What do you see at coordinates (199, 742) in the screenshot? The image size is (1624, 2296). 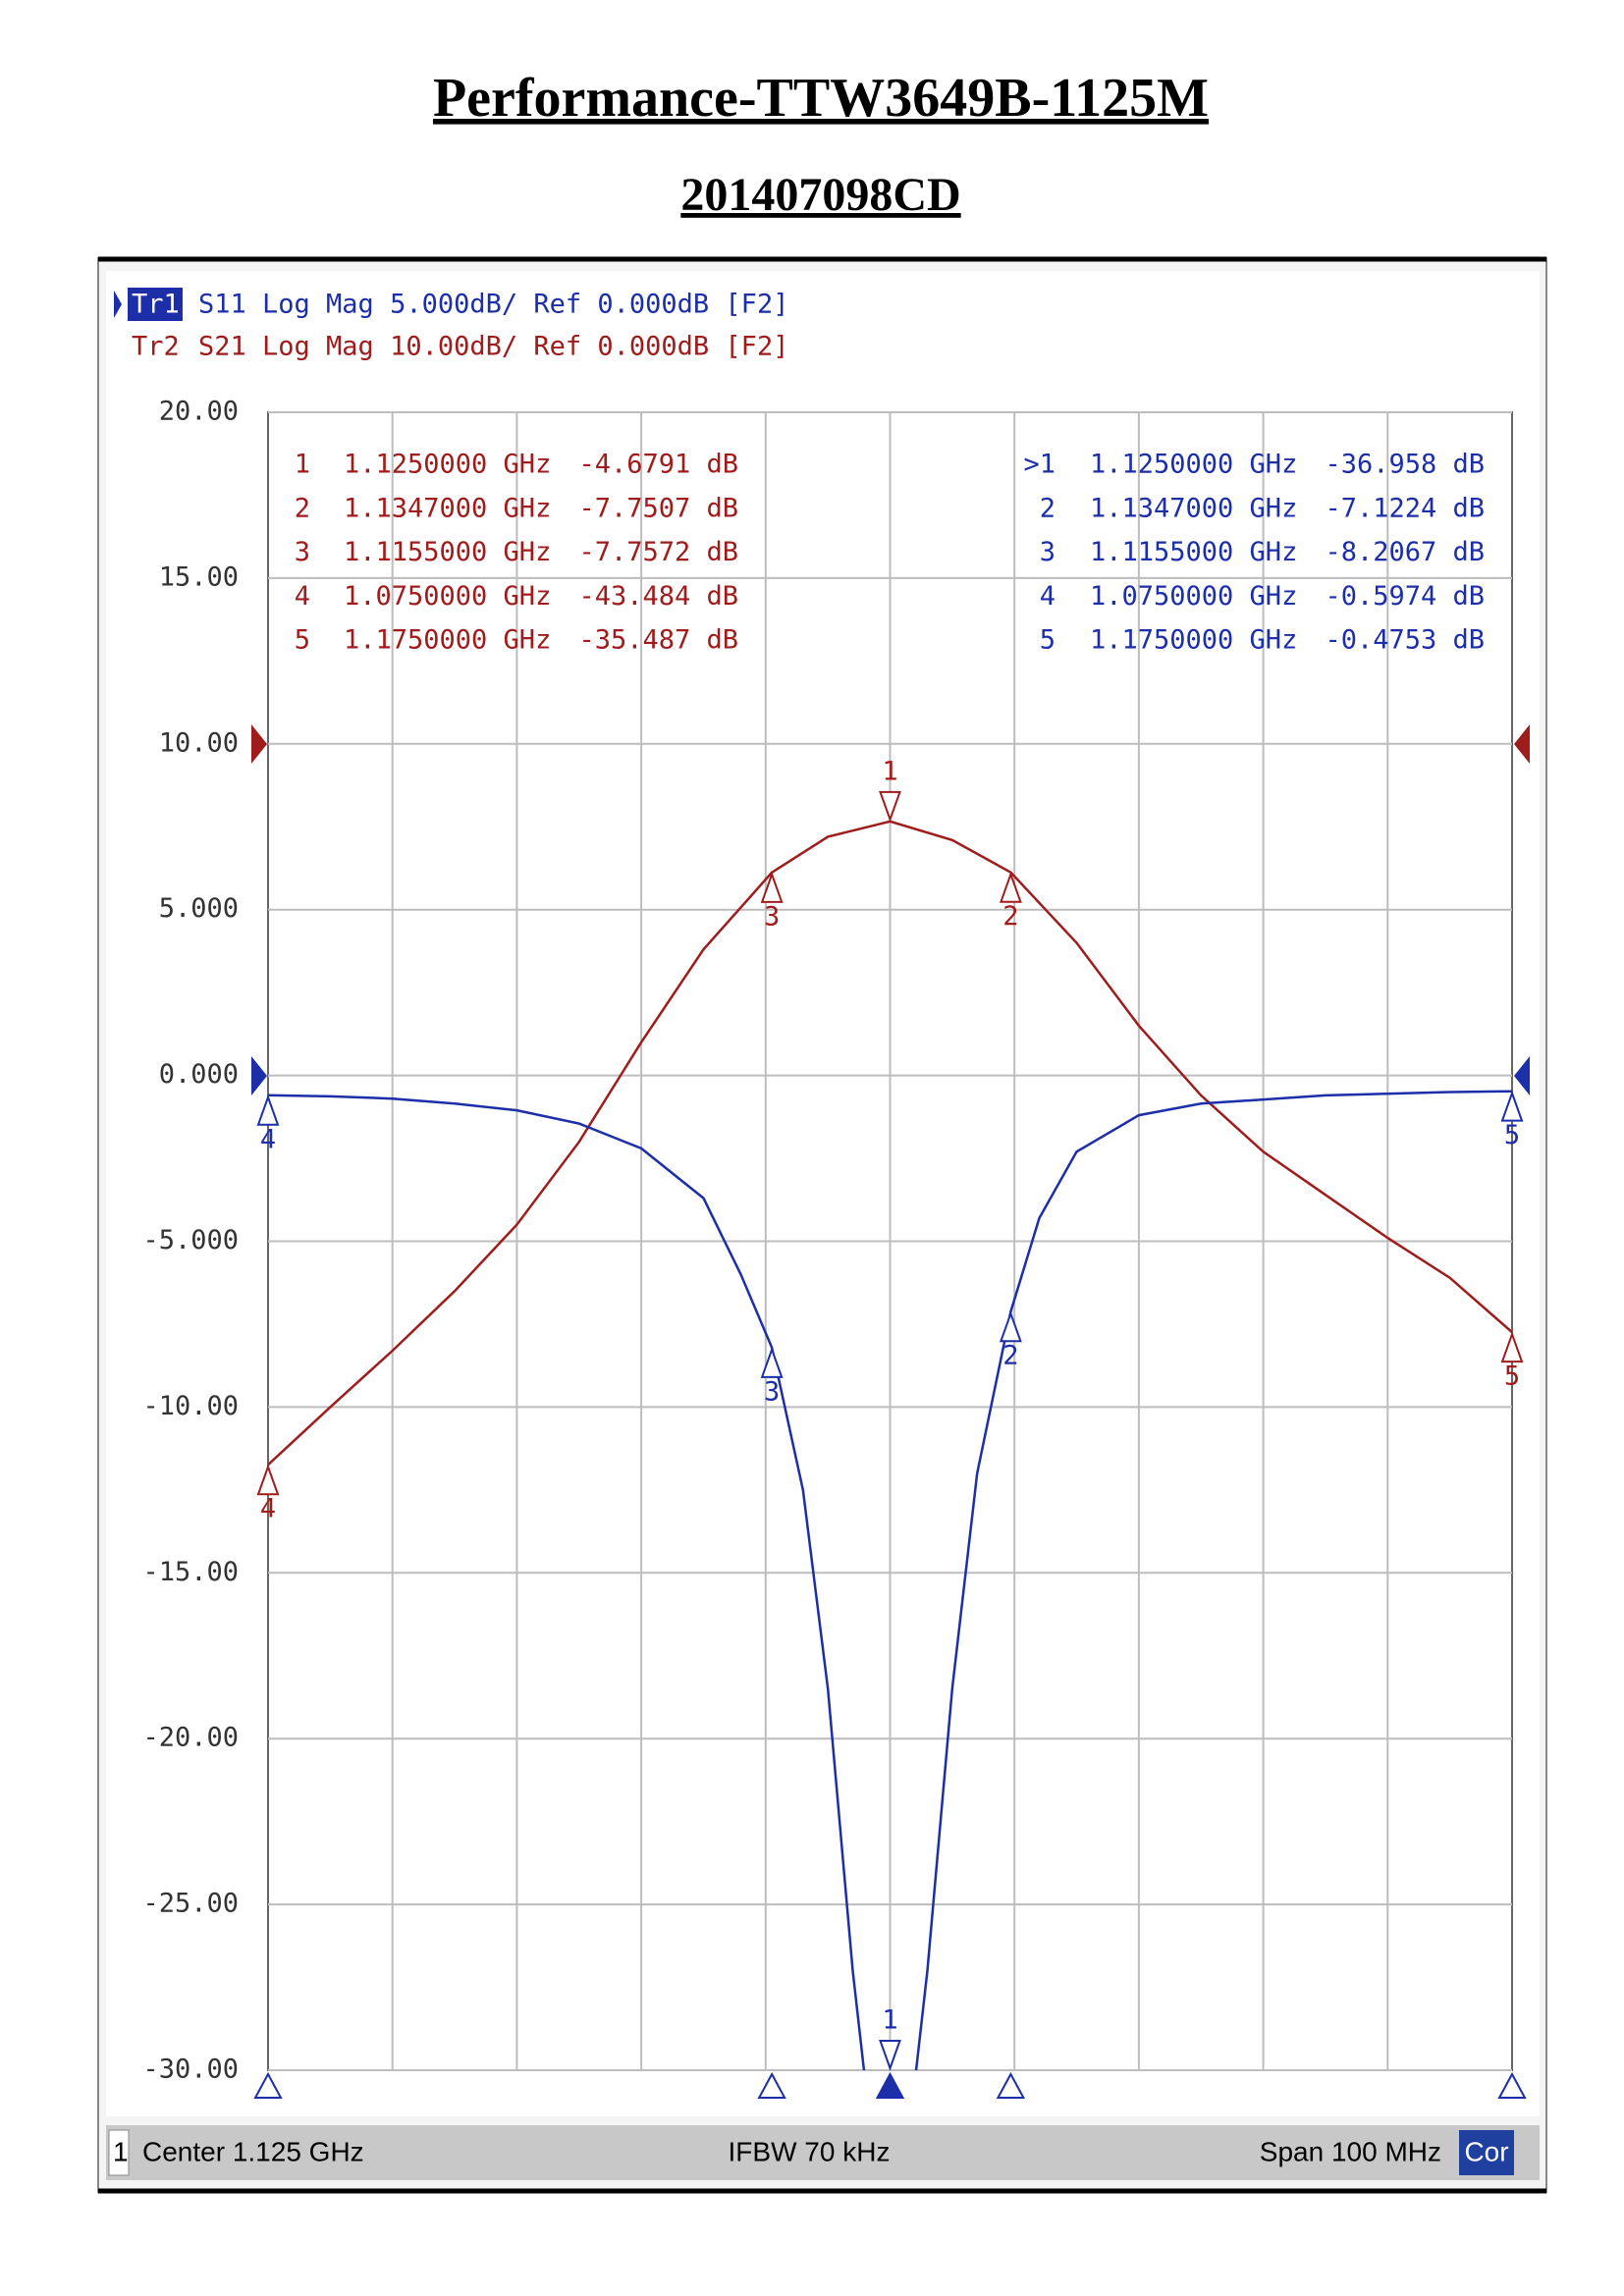 I see `y-tick-label: 10.00` at bounding box center [199, 742].